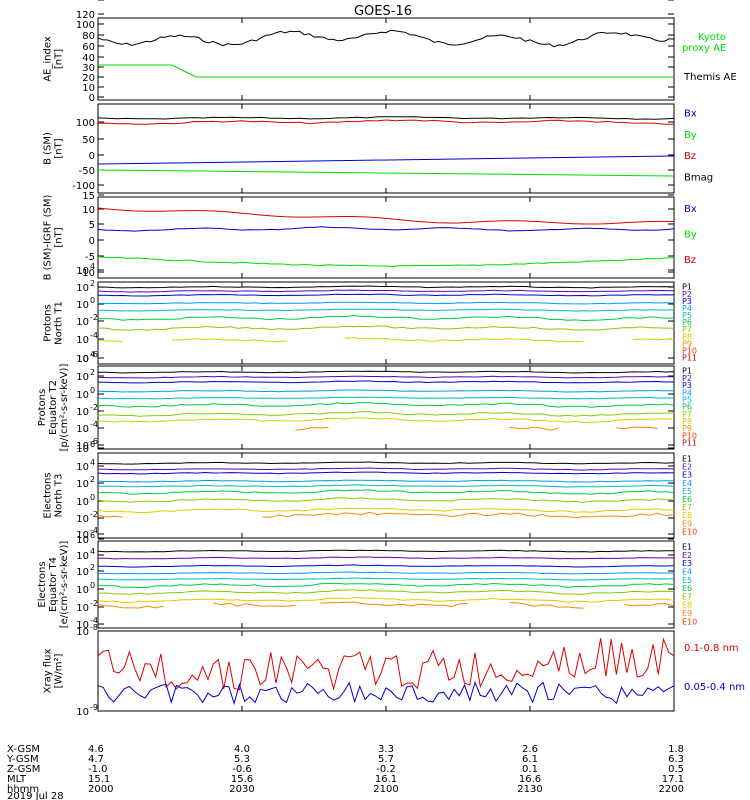 This screenshot has height=800, width=750. What do you see at coordinates (530, 769) in the screenshot?
I see `ephemeris-value: 0.1` at bounding box center [530, 769].